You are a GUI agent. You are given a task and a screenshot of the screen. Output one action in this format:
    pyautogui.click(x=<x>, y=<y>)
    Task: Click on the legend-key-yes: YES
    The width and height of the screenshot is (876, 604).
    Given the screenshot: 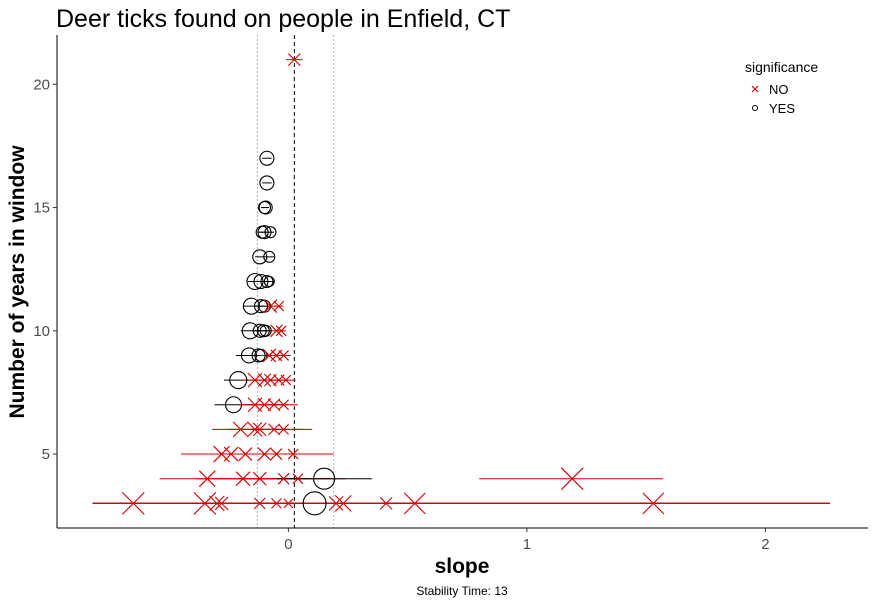 What is the action you would take?
    pyautogui.click(x=773, y=108)
    